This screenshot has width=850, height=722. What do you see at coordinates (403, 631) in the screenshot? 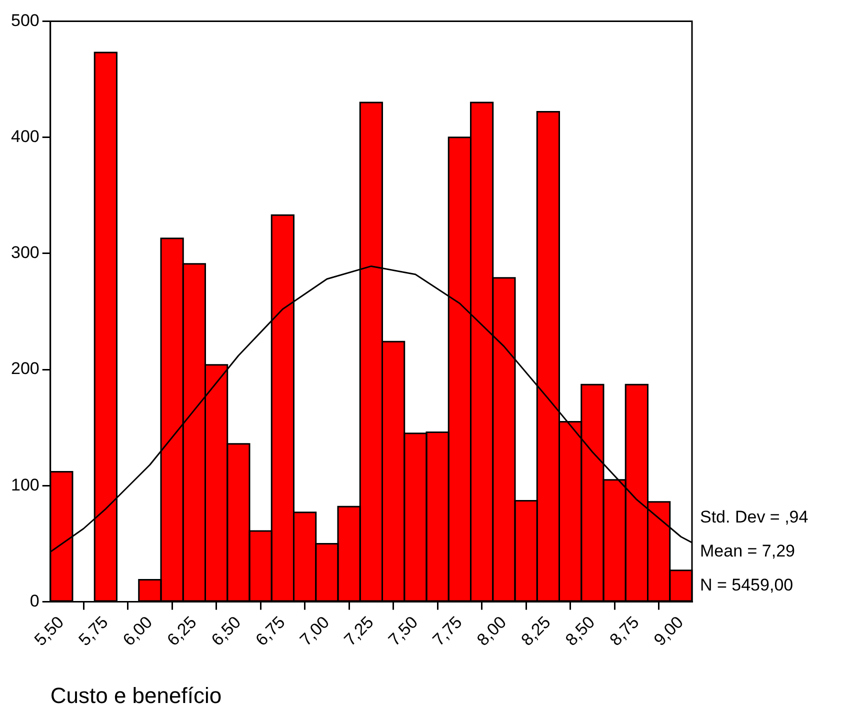
I see `x-tick-label: 7,50` at bounding box center [403, 631].